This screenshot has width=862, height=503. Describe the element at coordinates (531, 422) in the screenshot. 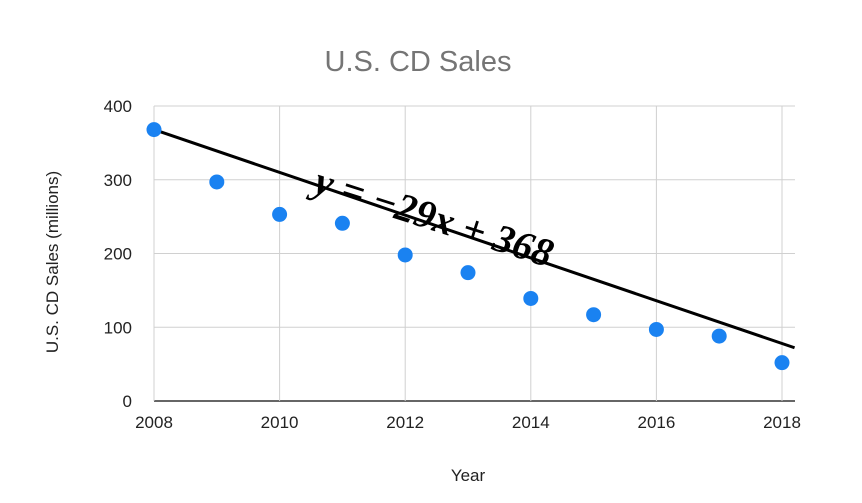

I see `x-tick-label: 2014` at that location.